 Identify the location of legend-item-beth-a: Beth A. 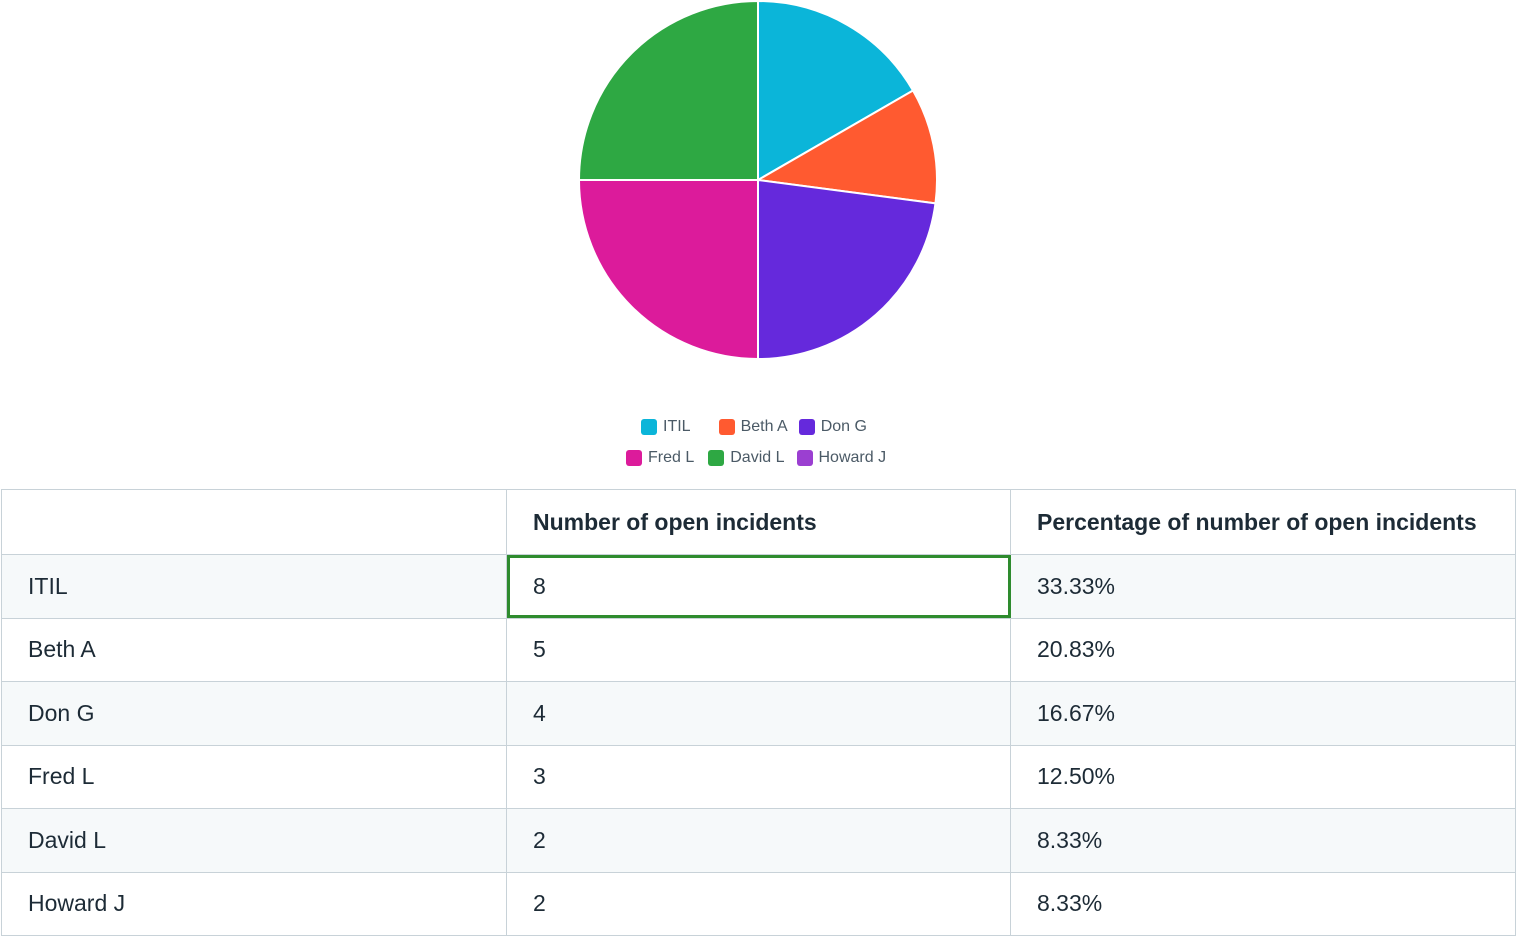
(753, 427).